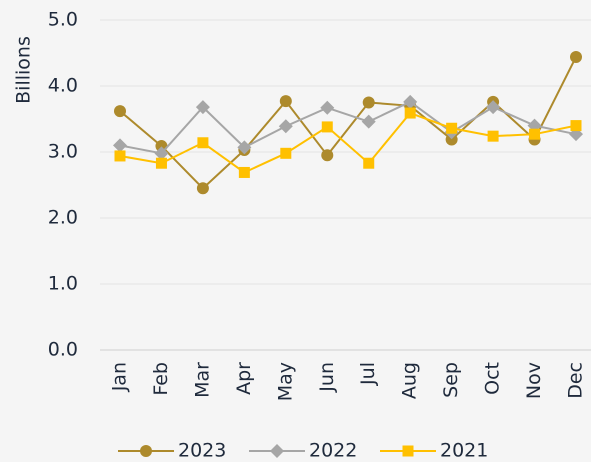 Image resolution: width=591 pixels, height=462 pixels. Describe the element at coordinates (493, 378) in the screenshot. I see `x-tick-label: Oct` at that location.